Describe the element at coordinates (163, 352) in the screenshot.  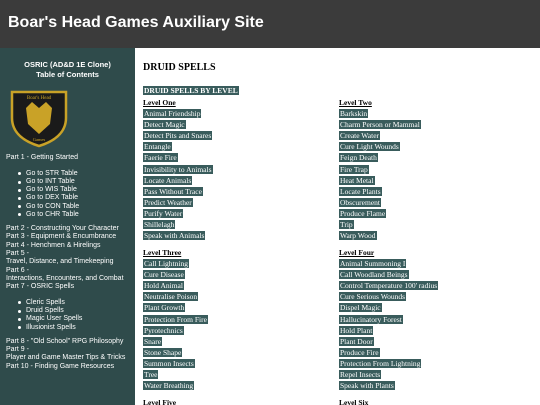
I see `spell-link: Stone Shape` at that location.